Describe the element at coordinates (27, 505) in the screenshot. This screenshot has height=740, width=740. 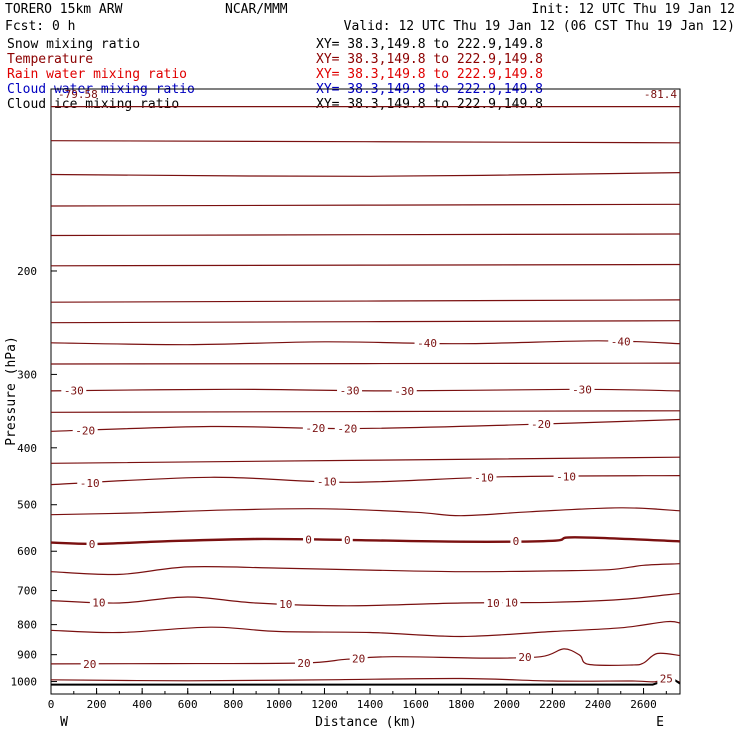
I see `y-tick-label: 500` at that location.